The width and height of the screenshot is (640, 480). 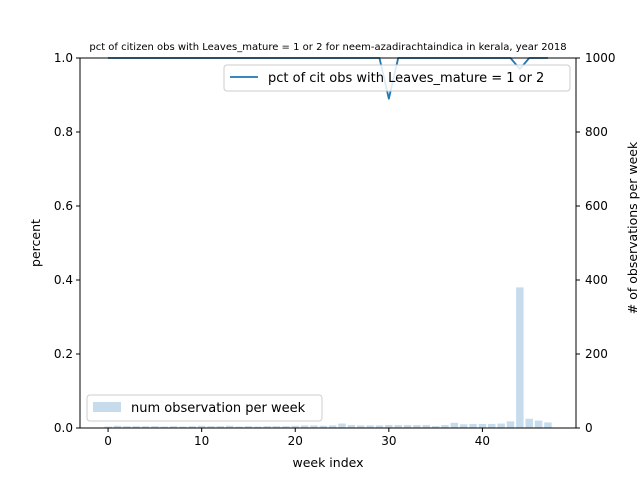 I want to click on y-left-axis-label: percent, so click(x=35, y=243).